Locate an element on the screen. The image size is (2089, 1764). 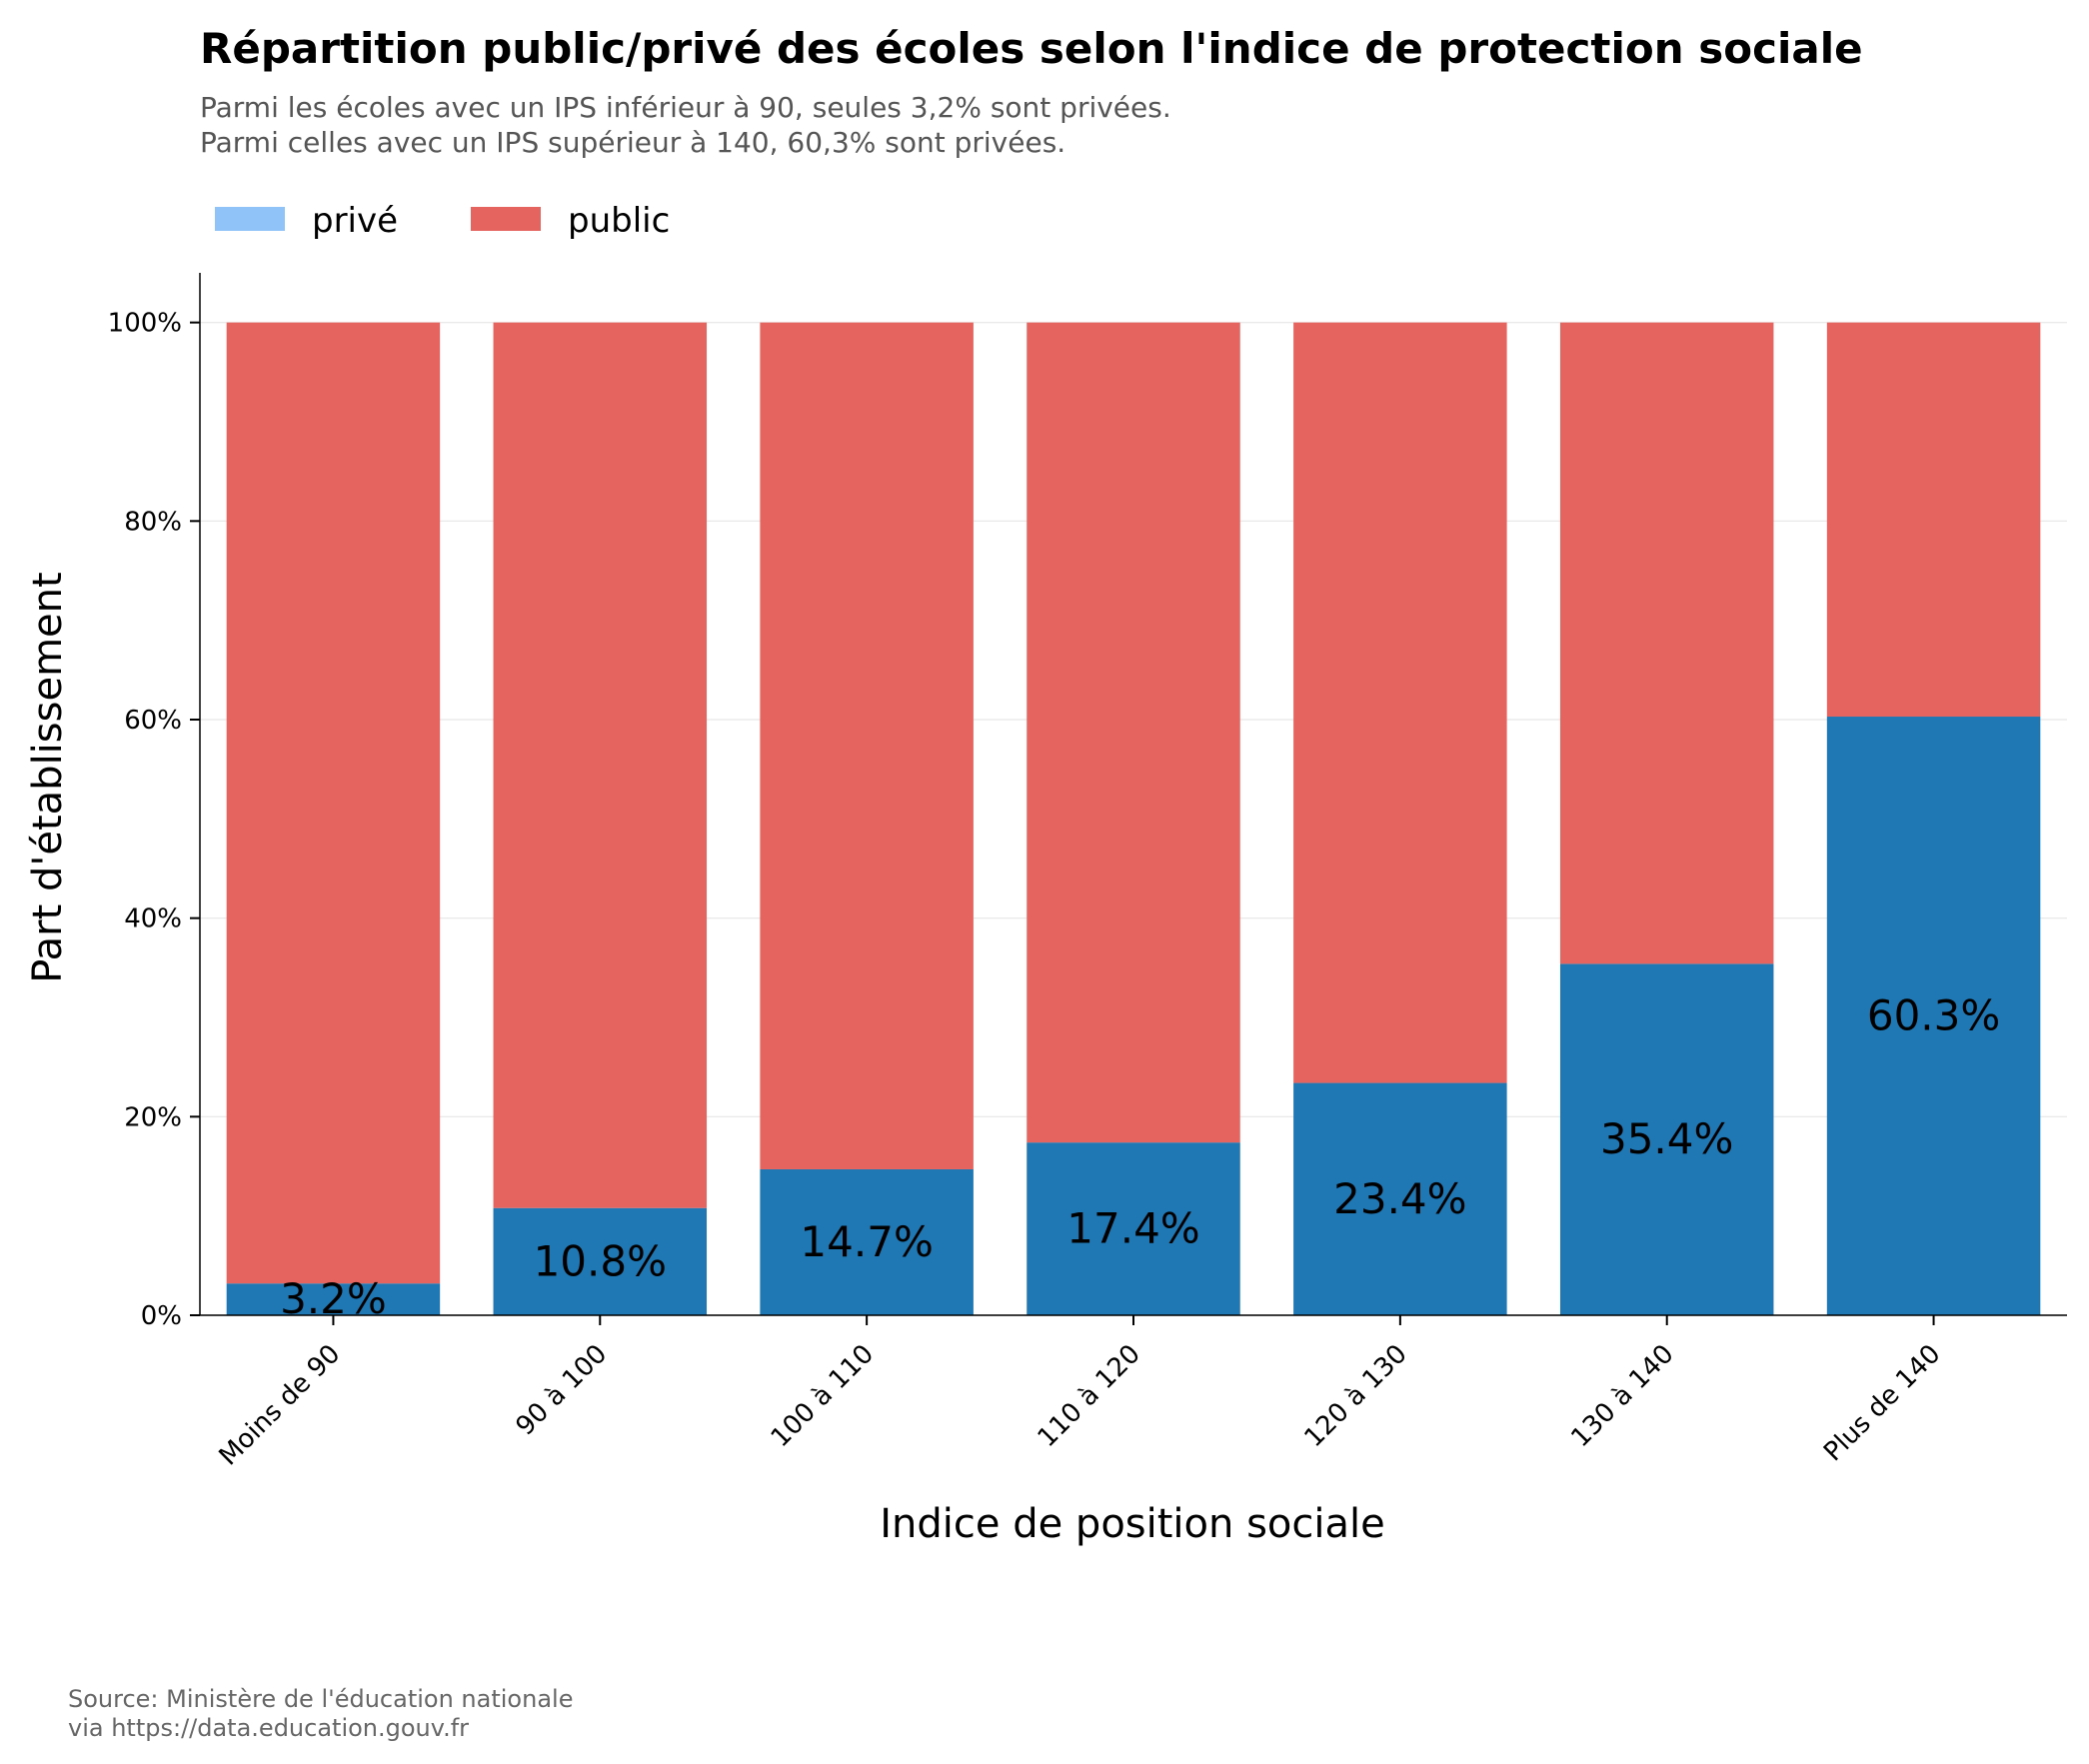
bar-data-label: 23.4% is located at coordinates (1400, 1199).